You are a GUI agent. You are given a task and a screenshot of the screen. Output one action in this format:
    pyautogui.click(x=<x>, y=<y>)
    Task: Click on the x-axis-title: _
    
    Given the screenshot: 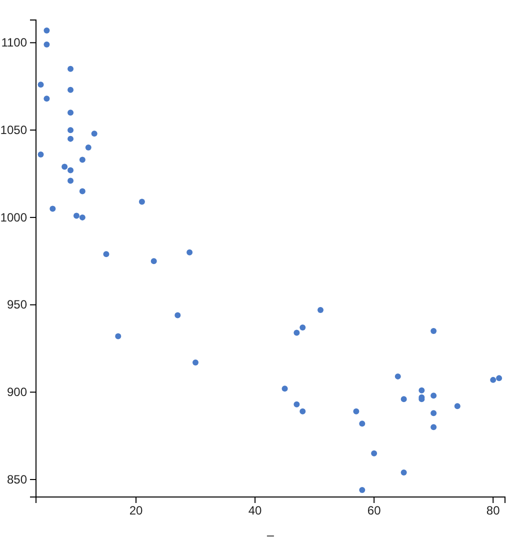 What is the action you would take?
    pyautogui.click(x=270, y=530)
    